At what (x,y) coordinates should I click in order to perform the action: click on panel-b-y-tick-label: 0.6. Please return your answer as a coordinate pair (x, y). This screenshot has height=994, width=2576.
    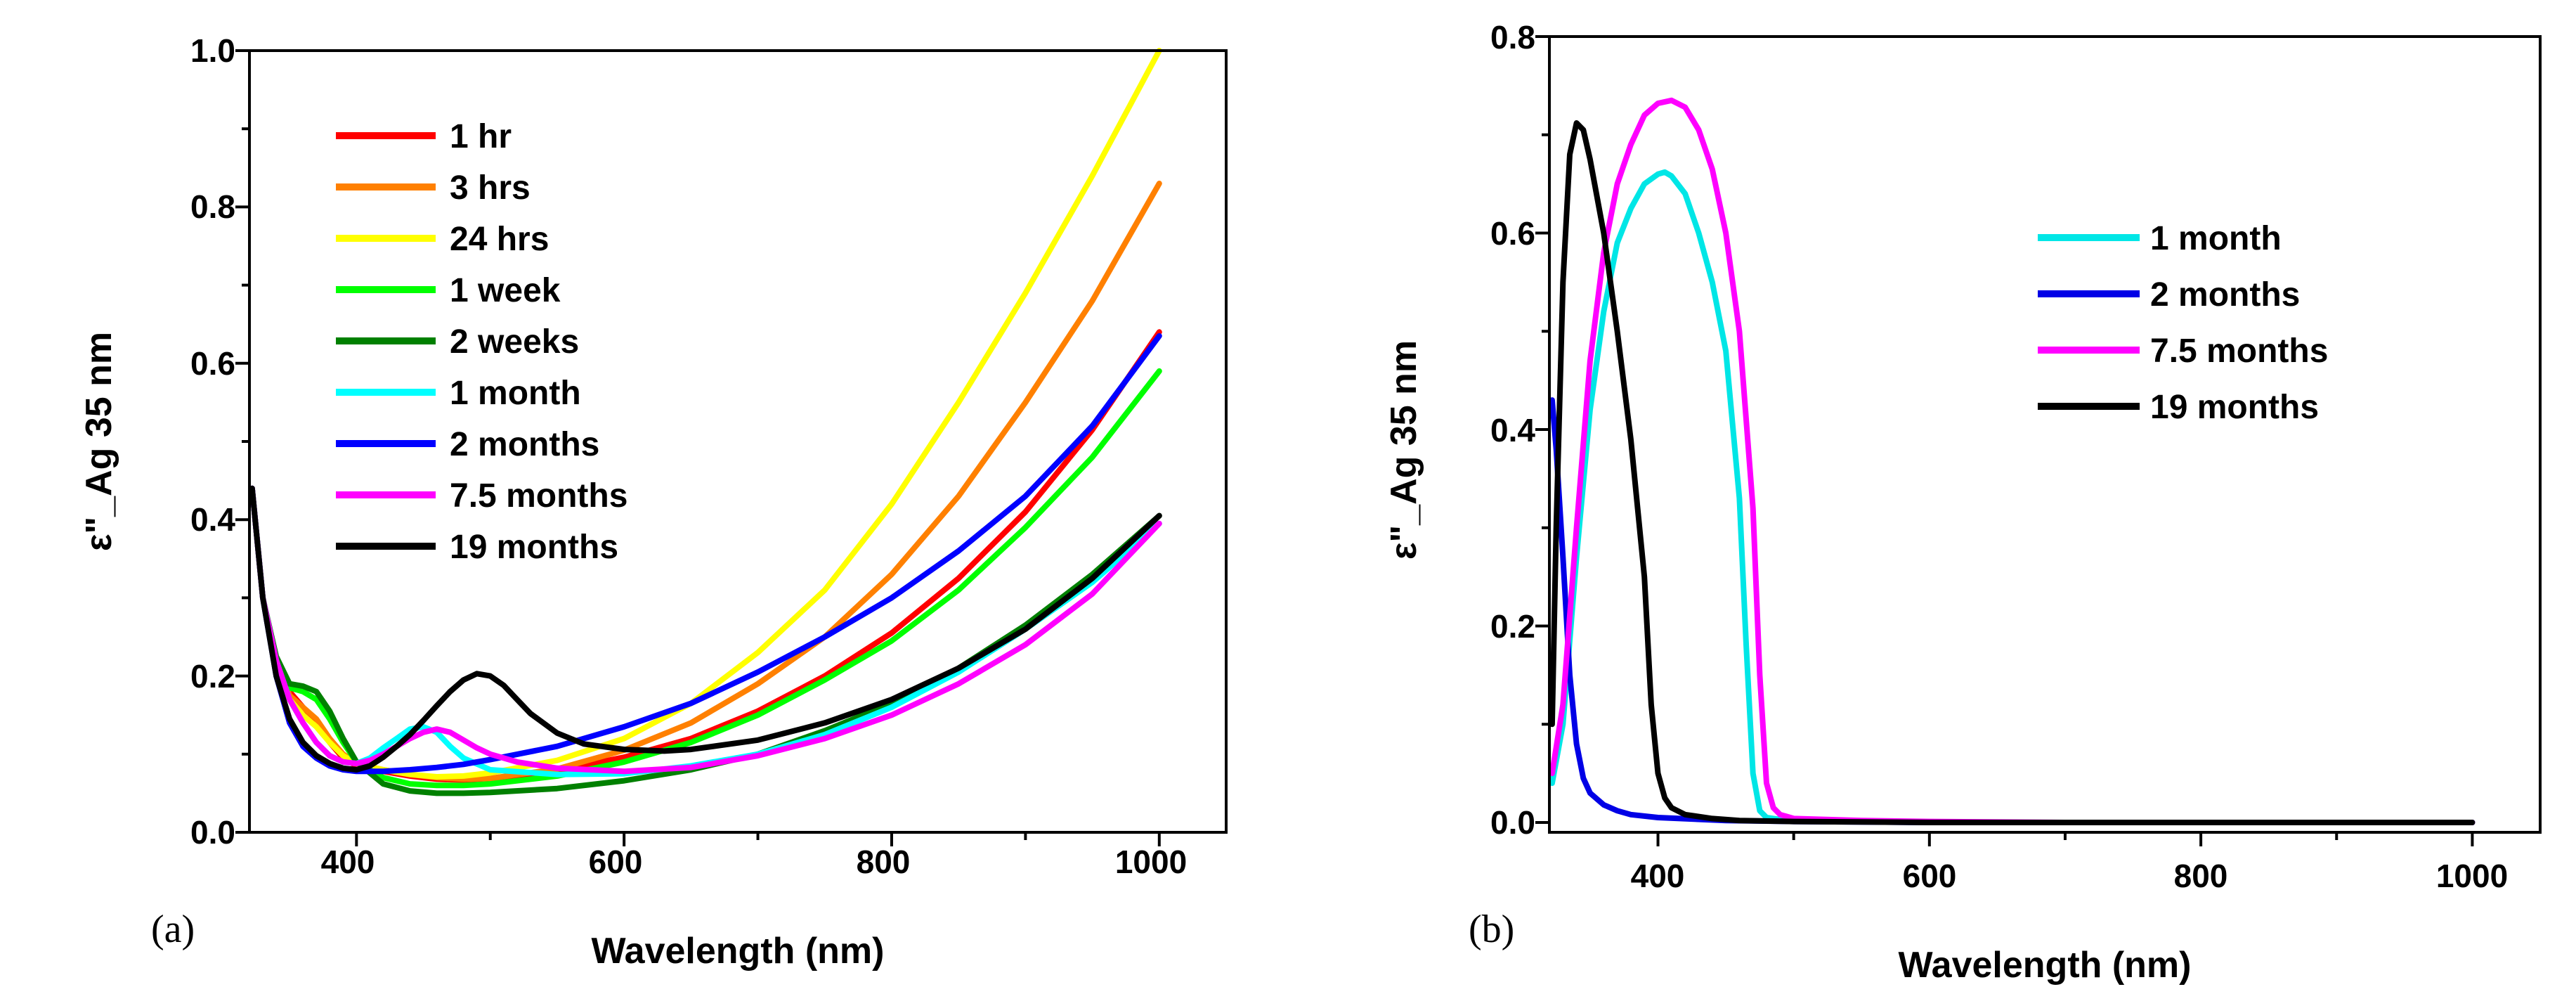
    Looking at the image, I should click on (1512, 233).